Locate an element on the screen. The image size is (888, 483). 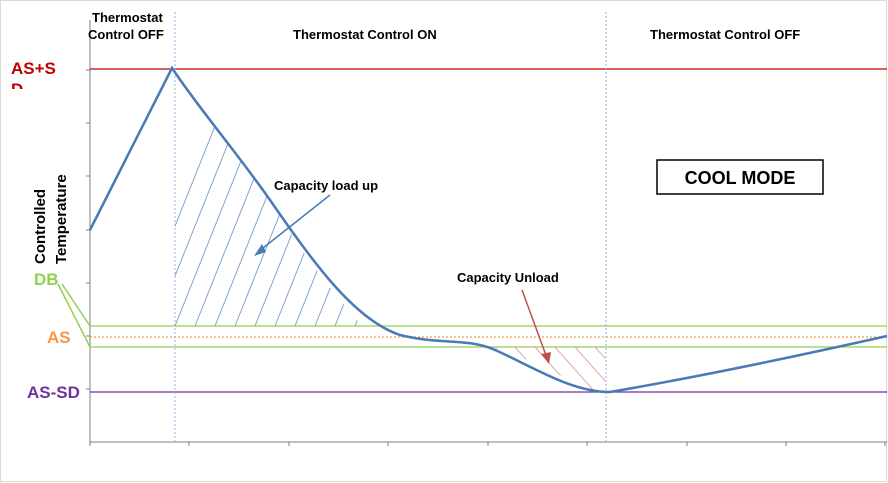
level-as-plus-sd-label: AS+S is located at coordinates (33, 68).